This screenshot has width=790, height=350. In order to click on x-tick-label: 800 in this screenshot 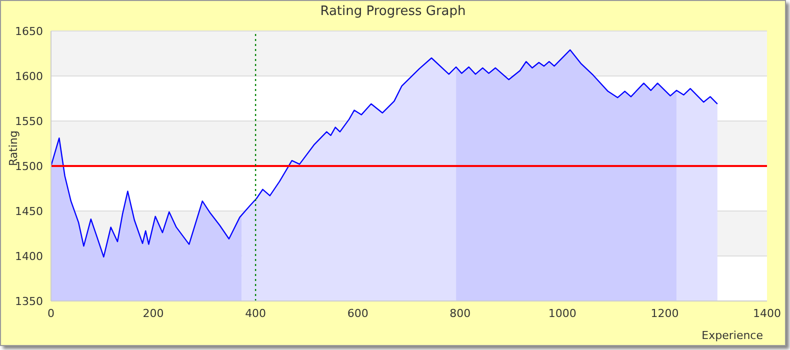, I will do `click(460, 313)`.